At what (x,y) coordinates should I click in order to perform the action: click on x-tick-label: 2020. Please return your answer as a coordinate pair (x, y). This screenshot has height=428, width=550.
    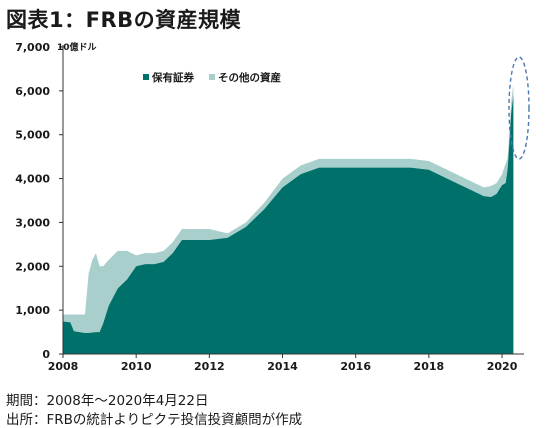
    Looking at the image, I should click on (502, 366).